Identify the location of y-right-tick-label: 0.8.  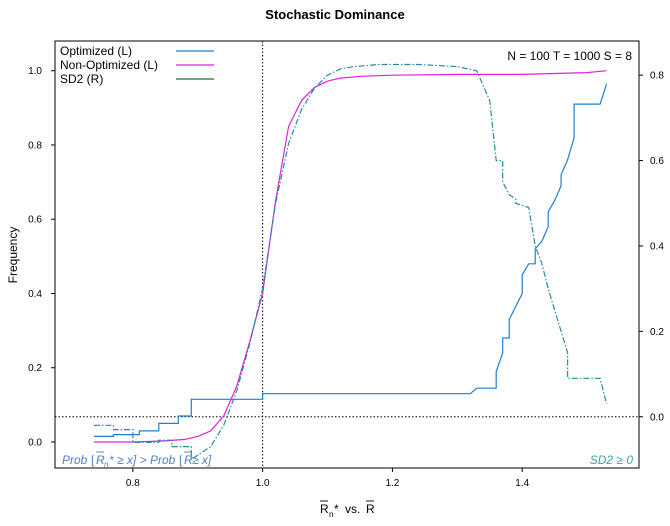
(657, 76).